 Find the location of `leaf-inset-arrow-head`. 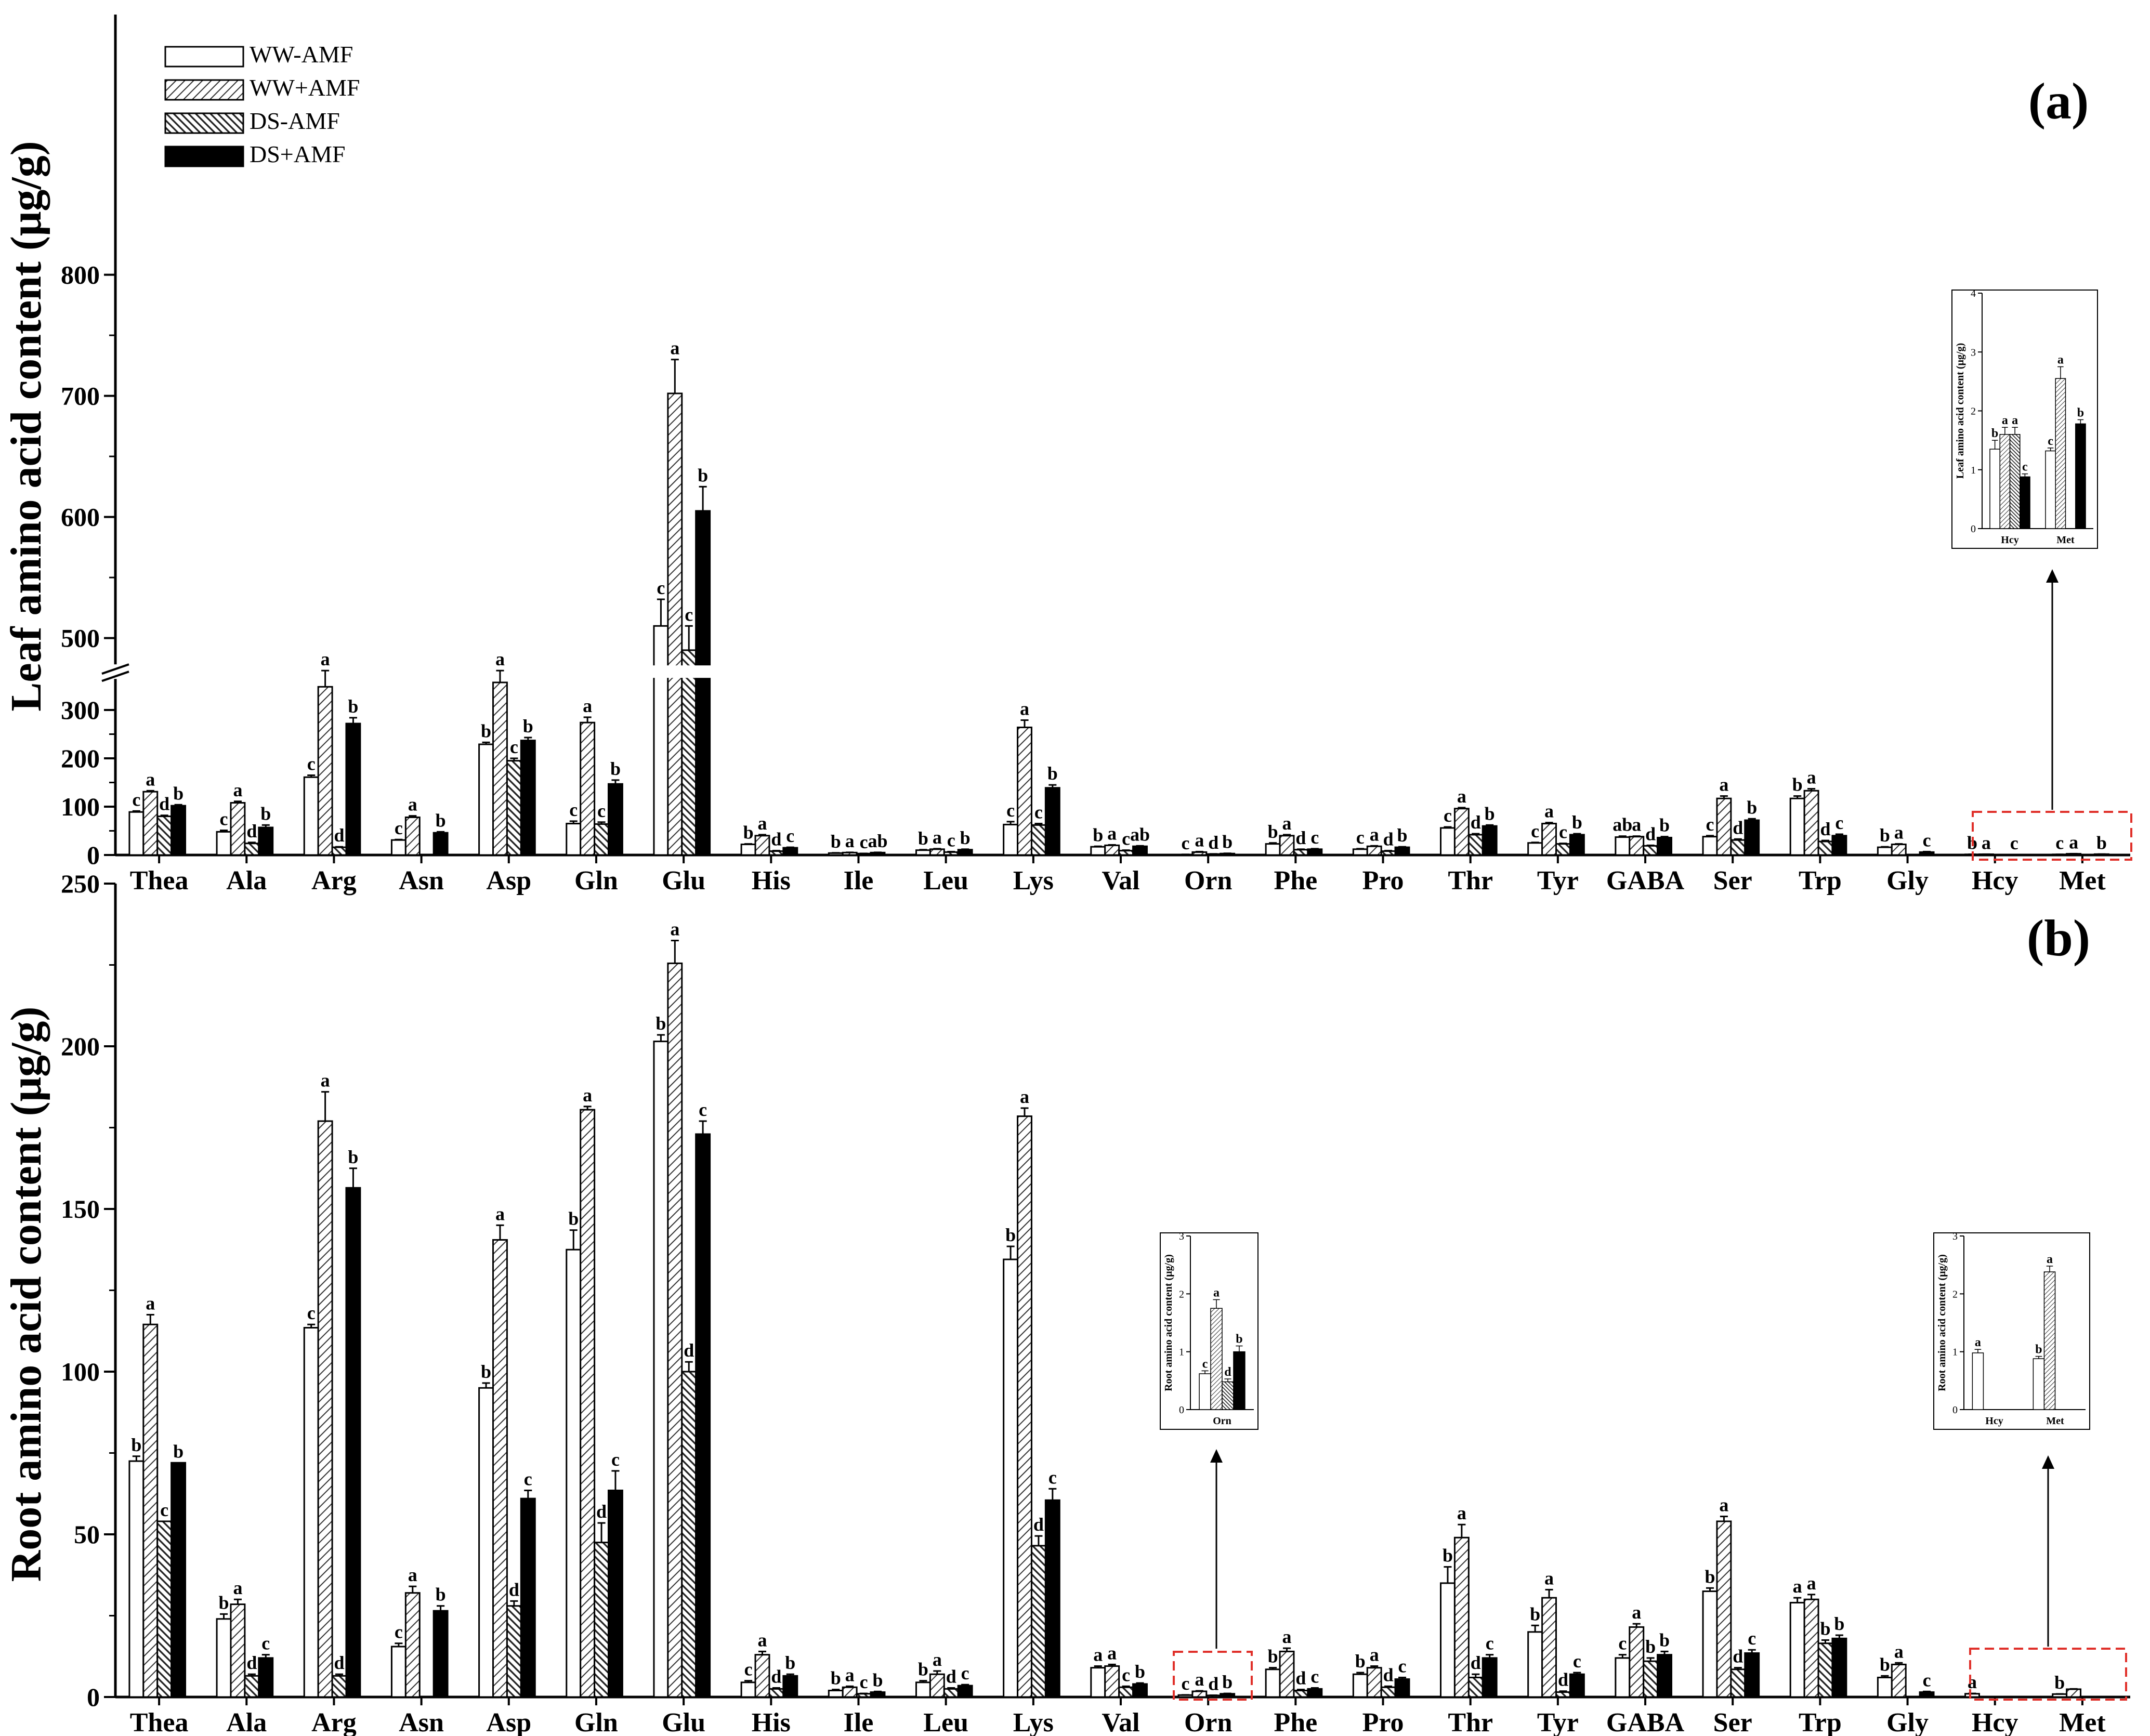

leaf-inset-arrow-head is located at coordinates (2052, 576).